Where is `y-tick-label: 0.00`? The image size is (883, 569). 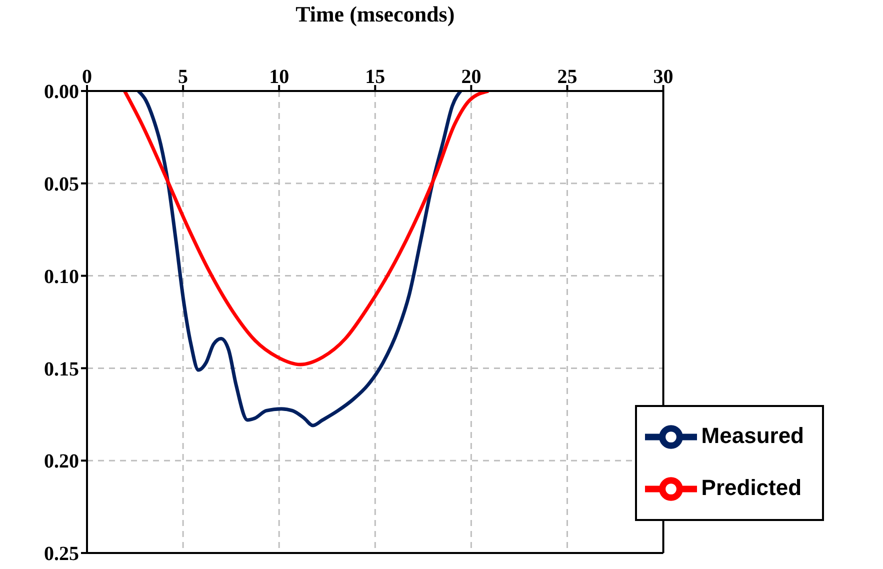
y-tick-label: 0.00 is located at coordinates (61, 92).